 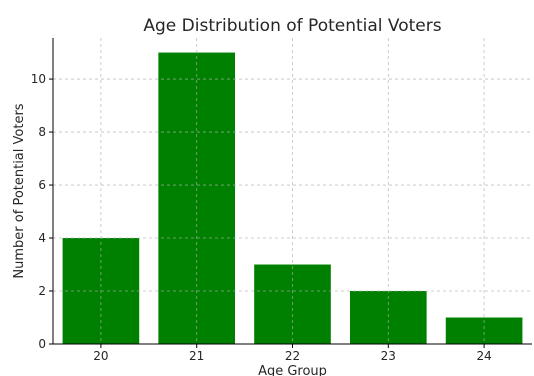 I want to click on x-tick-label: 24, so click(x=483, y=356).